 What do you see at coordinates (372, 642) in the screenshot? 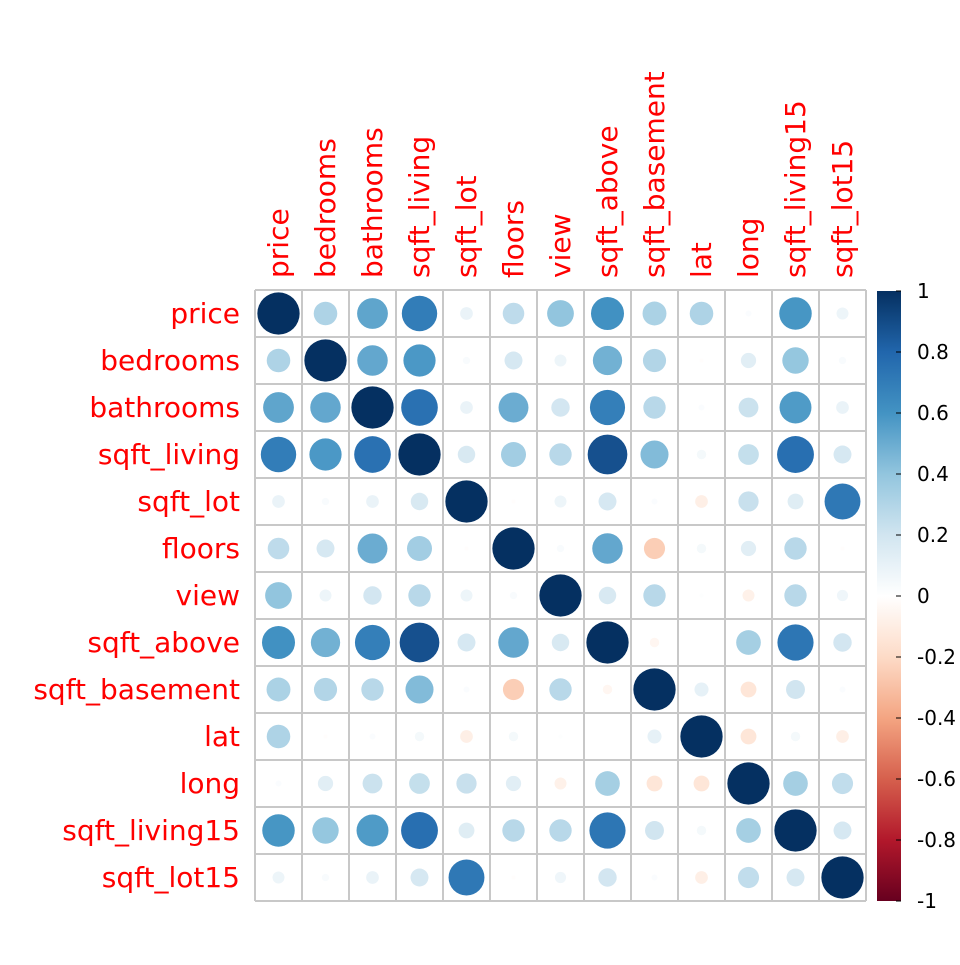
I see `corr-circle-sqft_above-bathrooms` at bounding box center [372, 642].